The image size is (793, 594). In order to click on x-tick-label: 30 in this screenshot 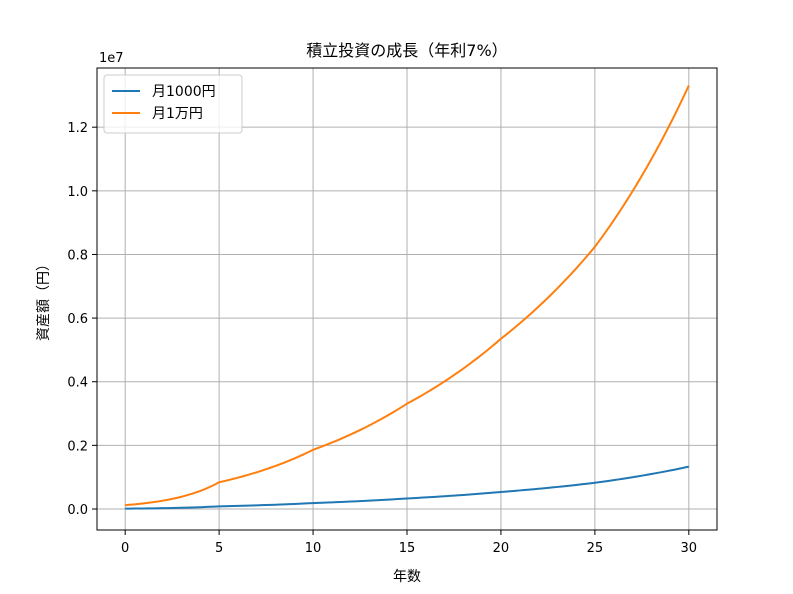, I will do `click(689, 548)`.